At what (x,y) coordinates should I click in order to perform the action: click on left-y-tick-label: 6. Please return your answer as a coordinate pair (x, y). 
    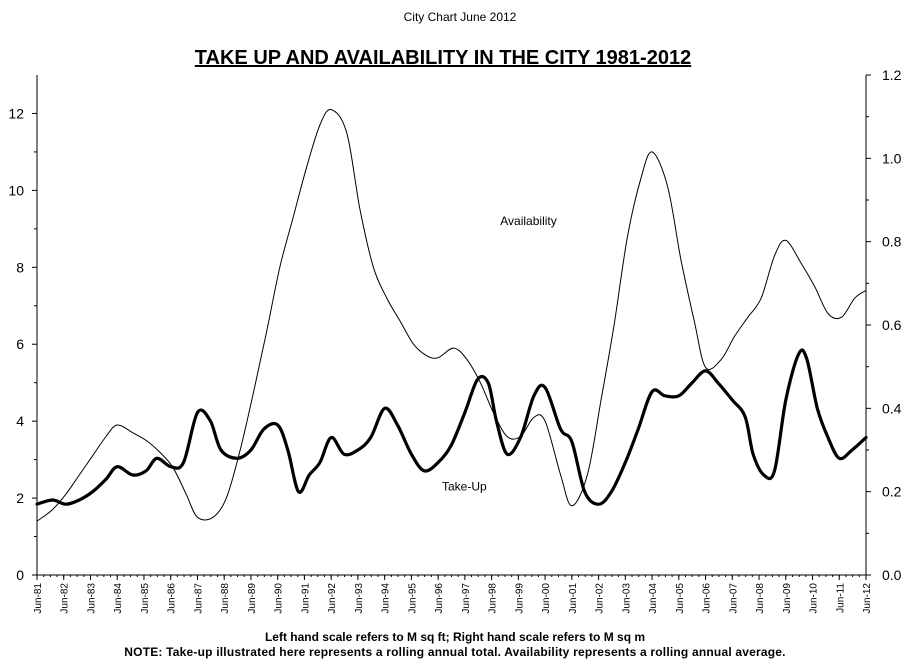
    Looking at the image, I should click on (20, 344).